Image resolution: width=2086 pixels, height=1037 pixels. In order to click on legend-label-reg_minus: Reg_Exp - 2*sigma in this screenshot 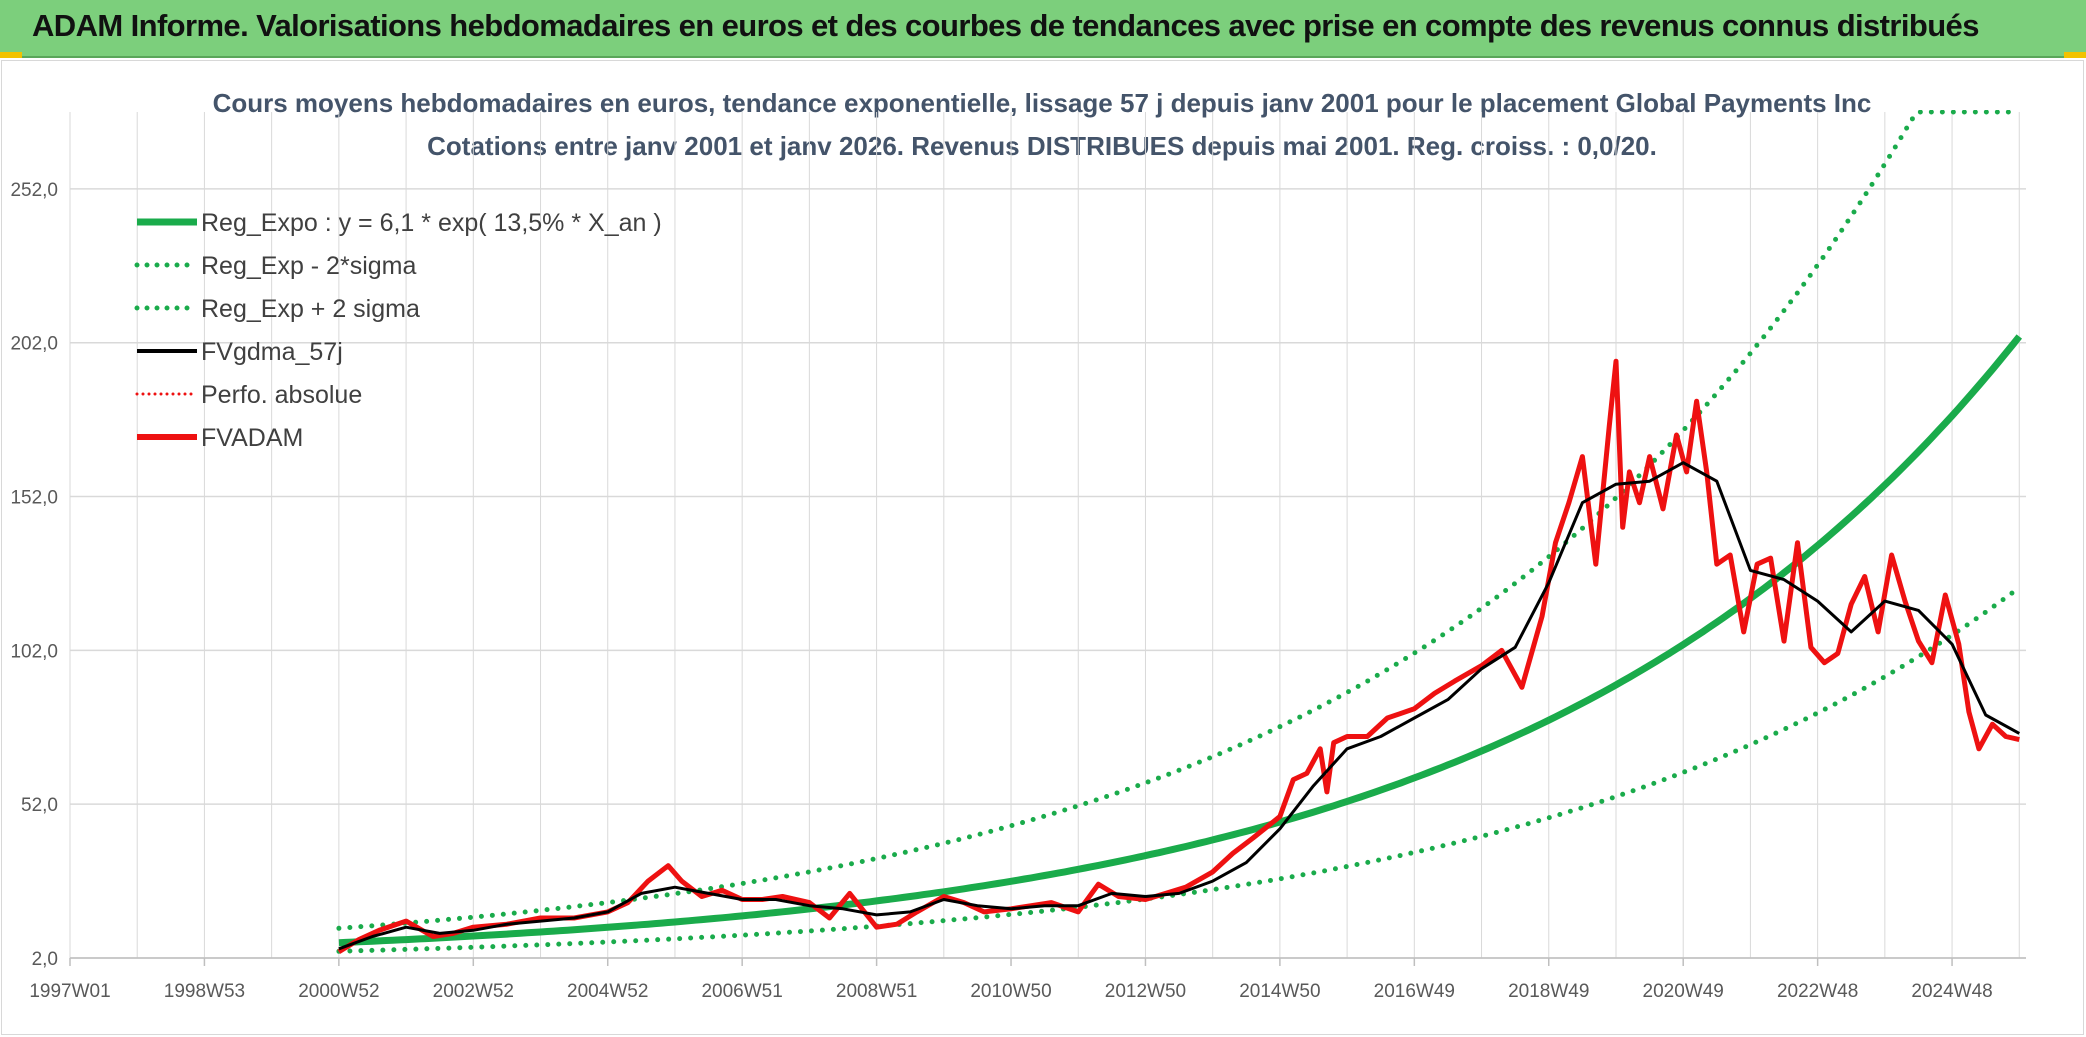, I will do `click(308, 266)`.